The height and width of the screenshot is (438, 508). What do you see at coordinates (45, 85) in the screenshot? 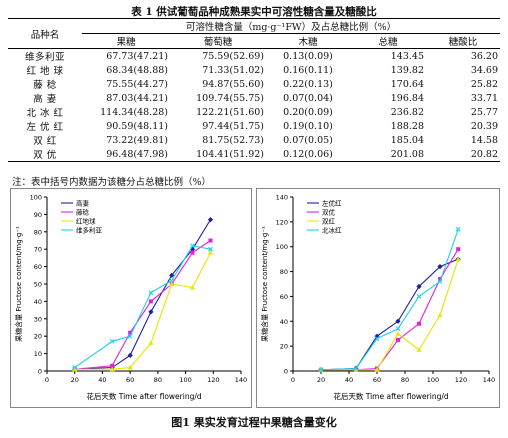
I see `cell-cultivar: 藤 稔` at bounding box center [45, 85].